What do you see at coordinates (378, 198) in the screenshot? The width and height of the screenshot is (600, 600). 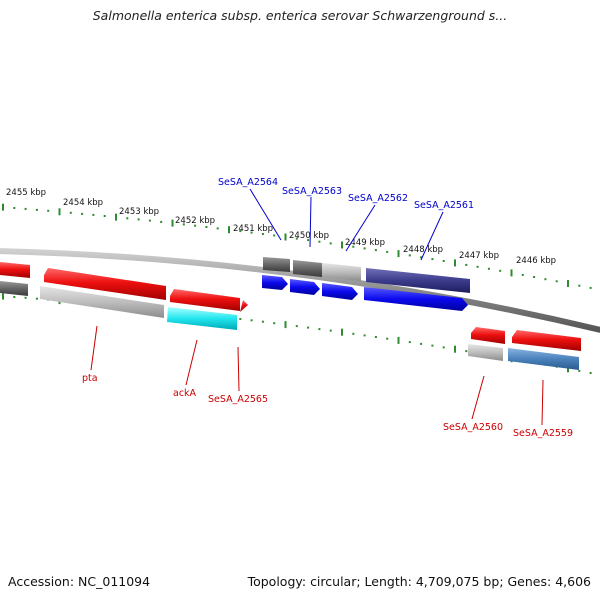 I see `gene-label-sesa-a2562: SeSA_A2562` at bounding box center [378, 198].